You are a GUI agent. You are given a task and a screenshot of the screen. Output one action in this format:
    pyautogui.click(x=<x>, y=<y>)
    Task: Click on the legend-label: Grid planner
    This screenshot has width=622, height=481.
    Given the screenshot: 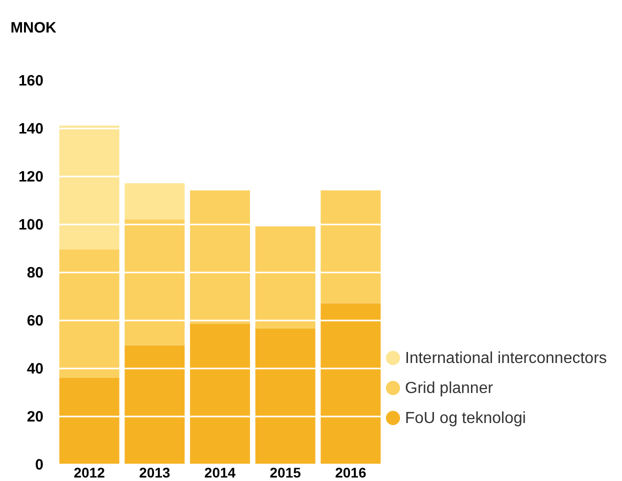 What is the action you would take?
    pyautogui.click(x=449, y=388)
    